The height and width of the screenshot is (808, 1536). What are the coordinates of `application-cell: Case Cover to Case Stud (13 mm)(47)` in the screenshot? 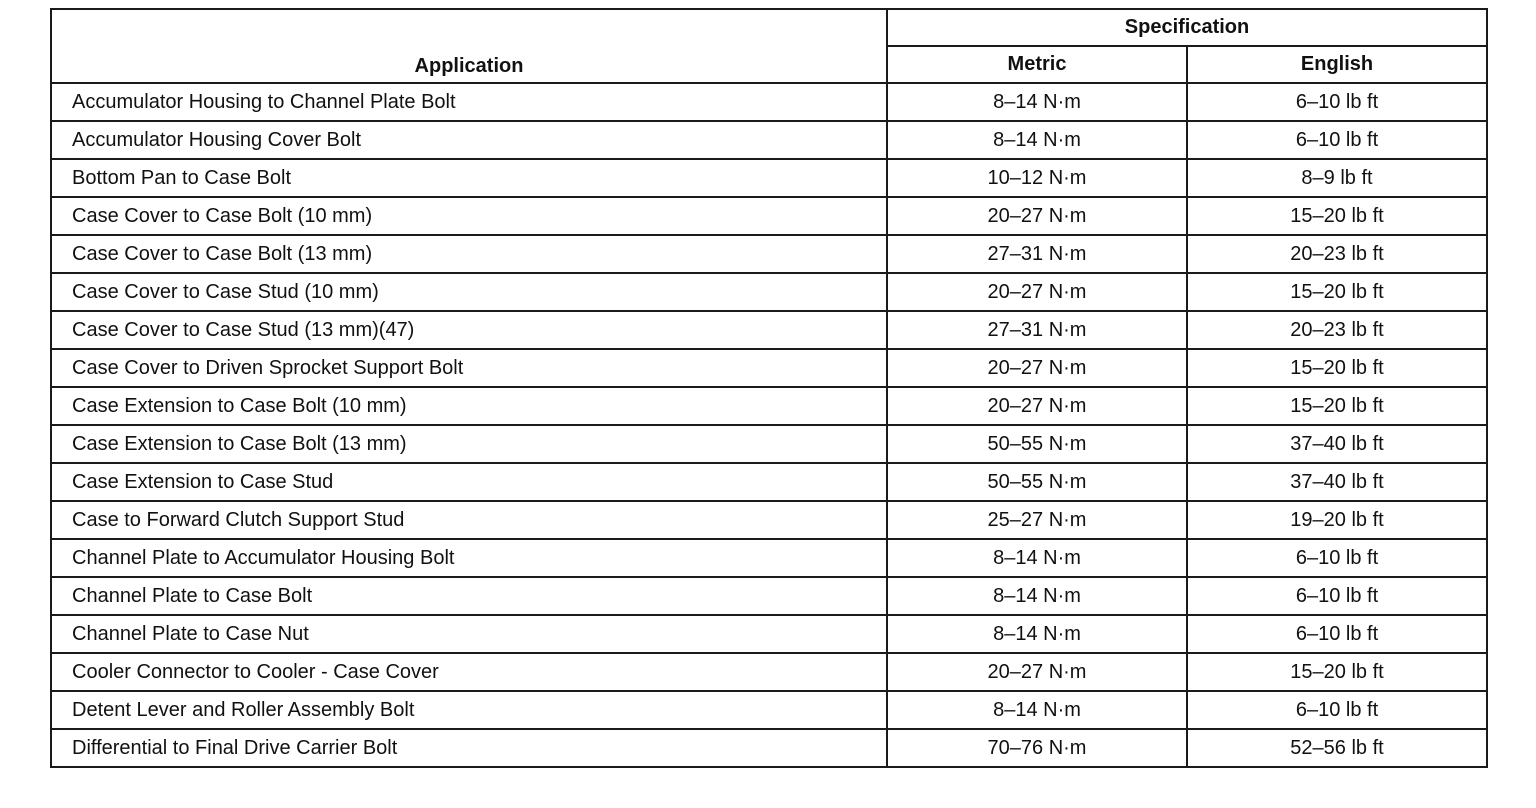 It's located at (469, 330).